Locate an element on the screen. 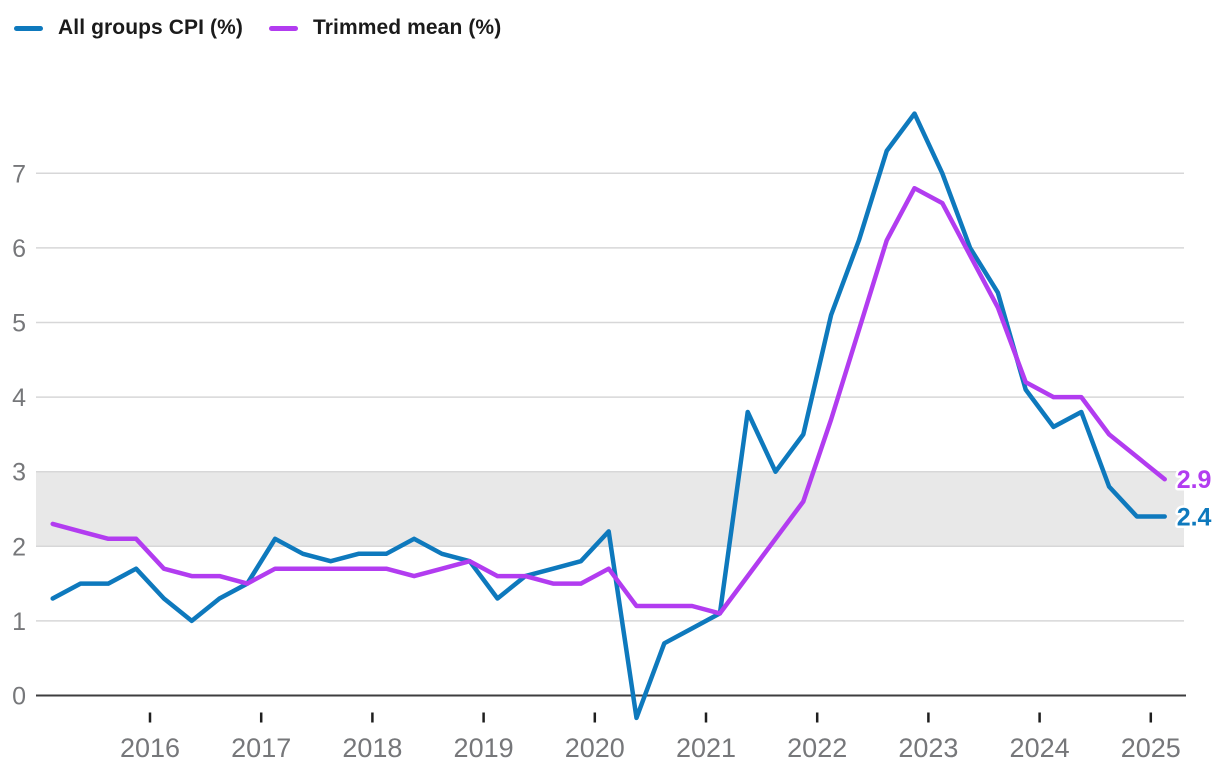 Image resolution: width=1220 pixels, height=772 pixels. x-axis-label-2016: 2016 is located at coordinates (150, 748).